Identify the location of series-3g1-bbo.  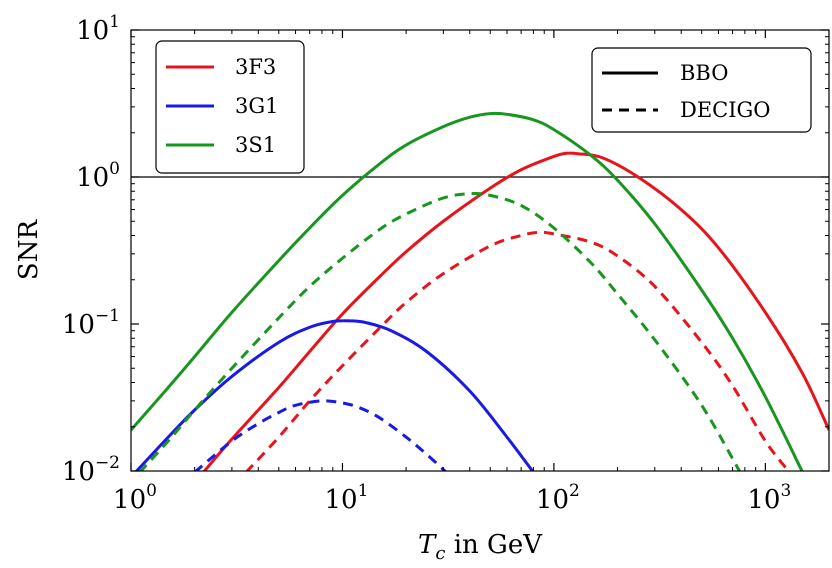
(334, 395).